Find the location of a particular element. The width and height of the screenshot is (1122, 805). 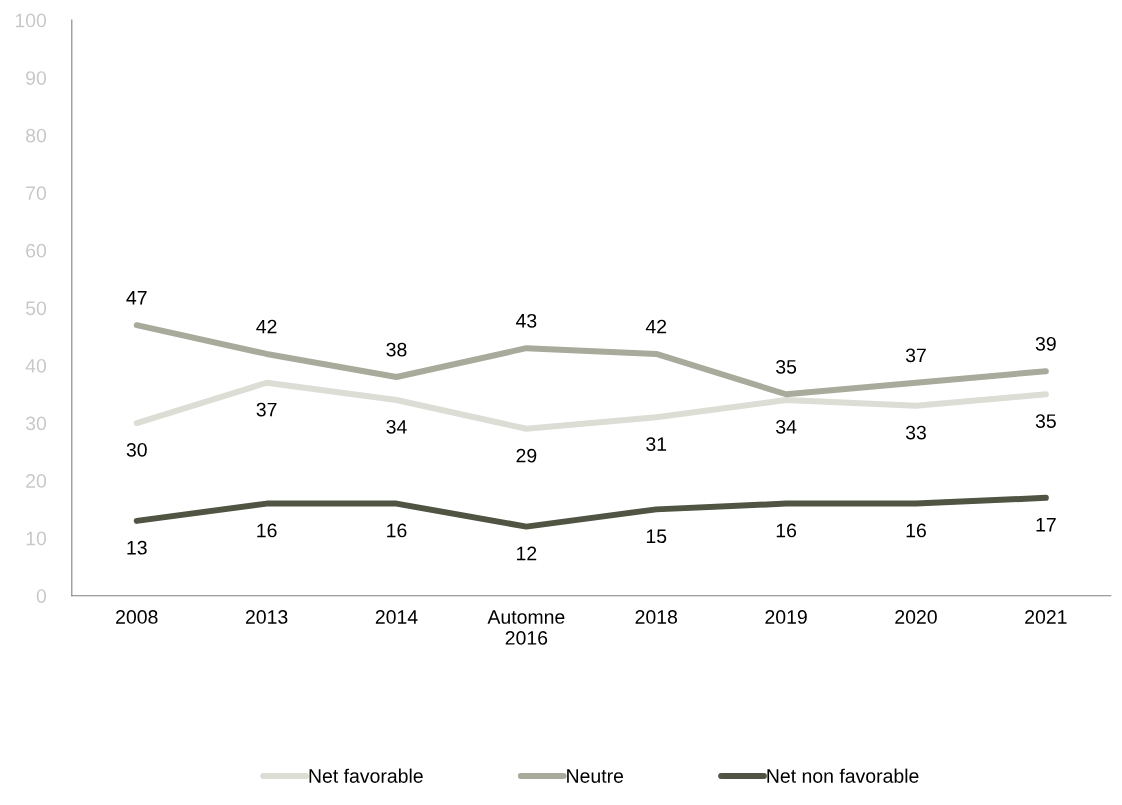

data-label: 13 is located at coordinates (137, 547).